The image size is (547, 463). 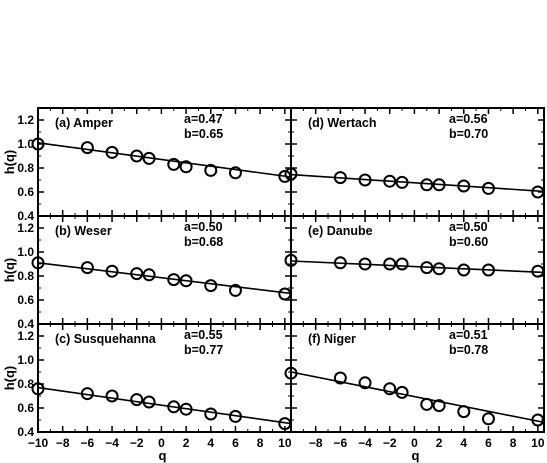 What do you see at coordinates (468, 134) in the screenshot?
I see `param-b: b=0.70` at bounding box center [468, 134].